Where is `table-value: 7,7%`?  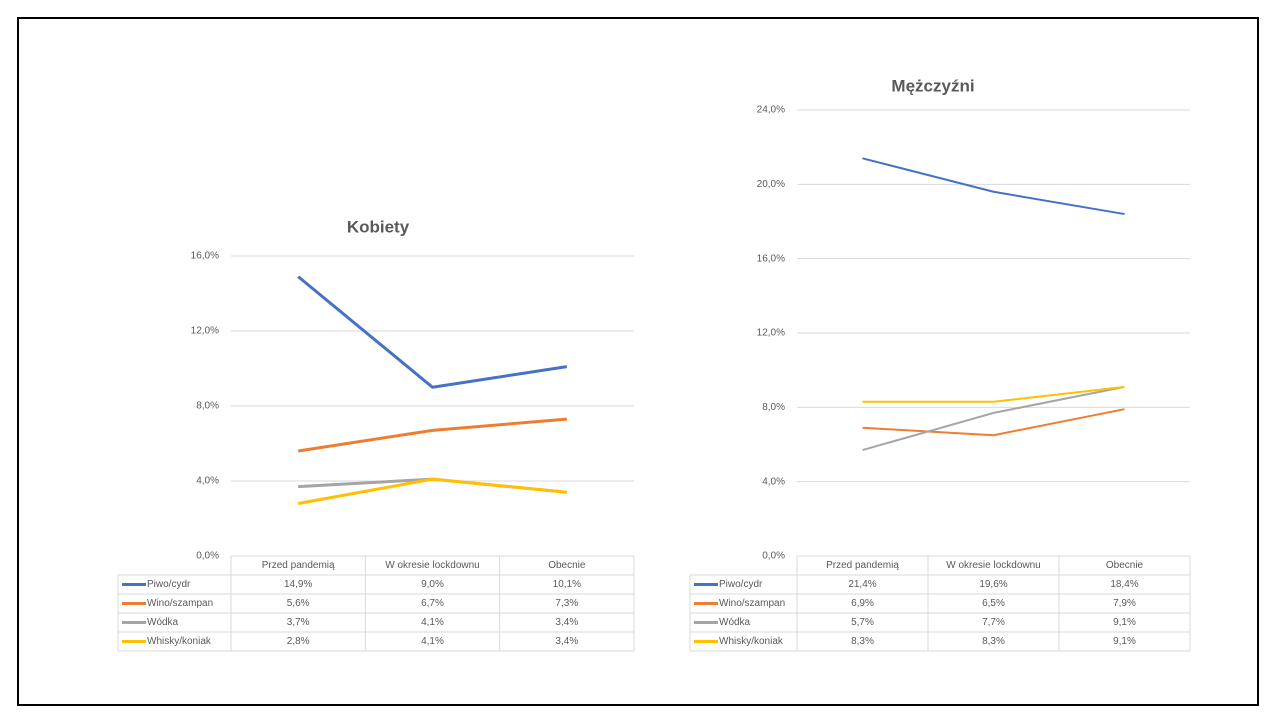 table-value: 7,7% is located at coordinates (993, 622).